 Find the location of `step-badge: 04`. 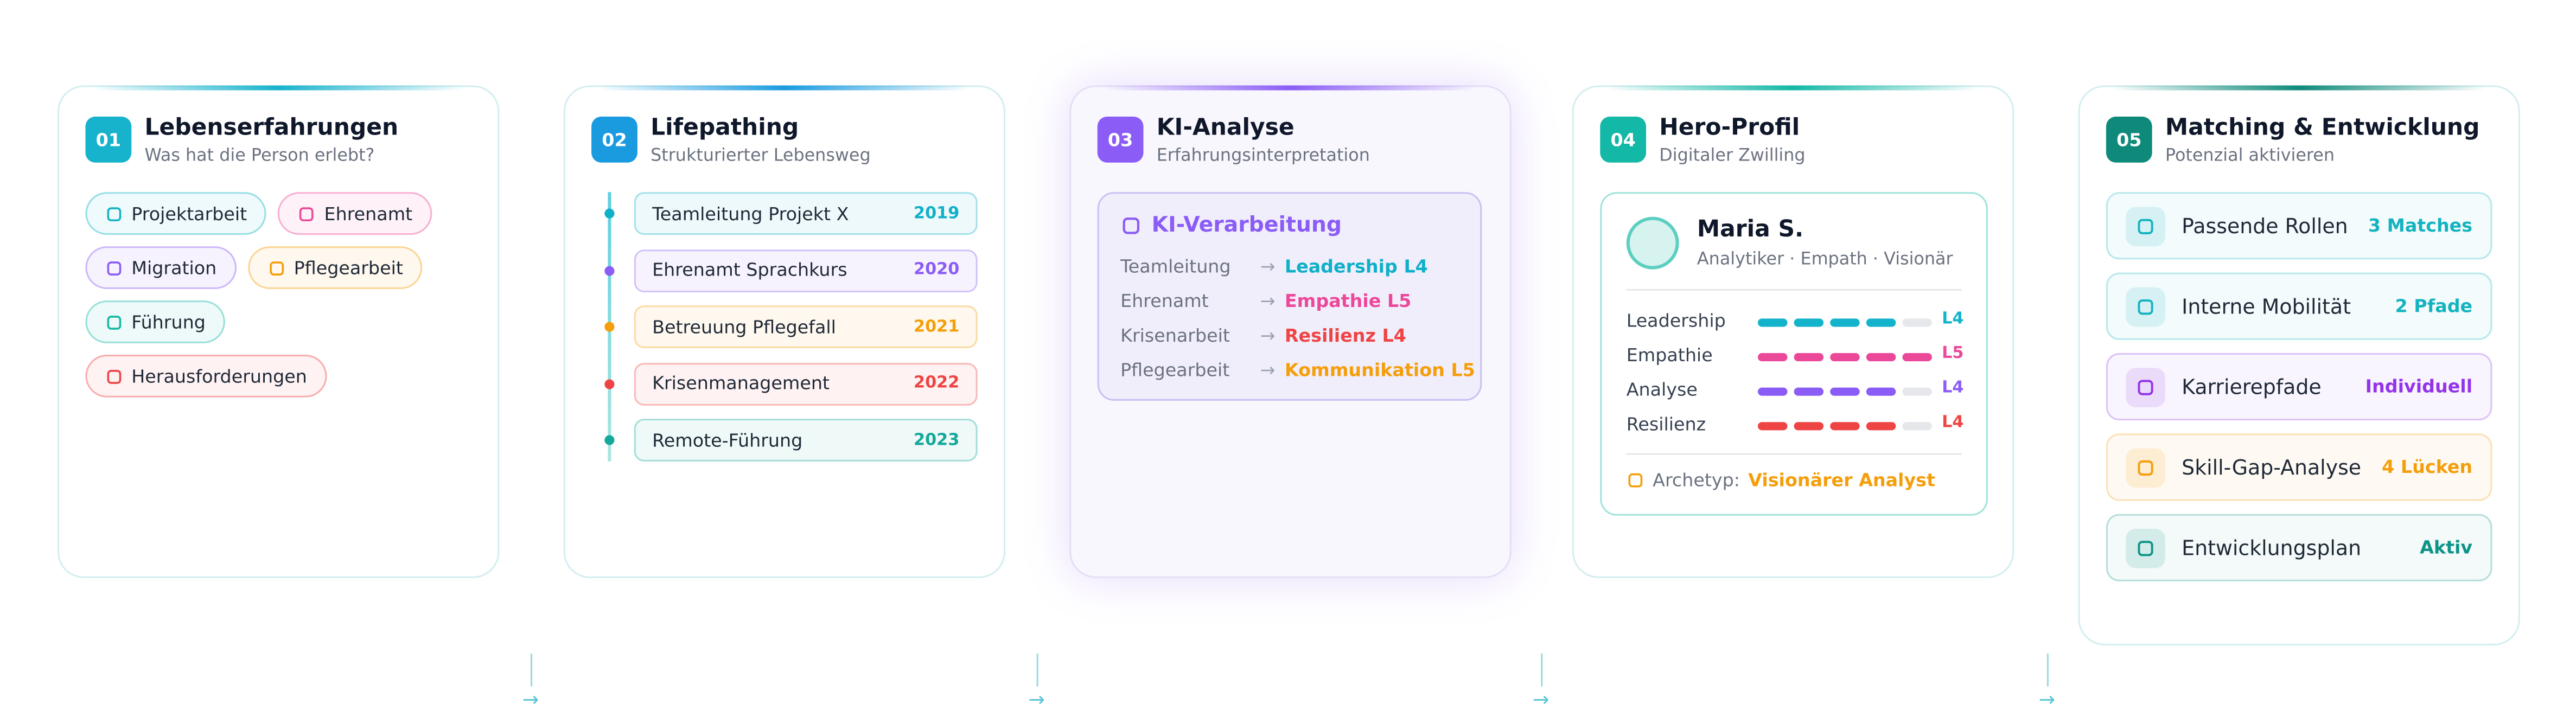

step-badge: 04 is located at coordinates (1623, 139).